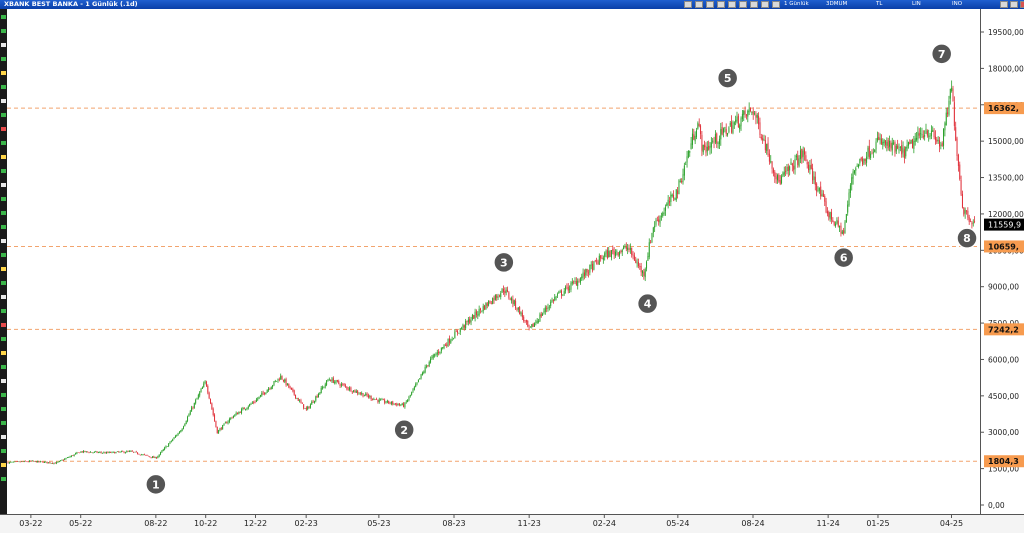 The image size is (1024, 533). Describe the element at coordinates (1022, 4) in the screenshot. I see `close-icon` at that location.